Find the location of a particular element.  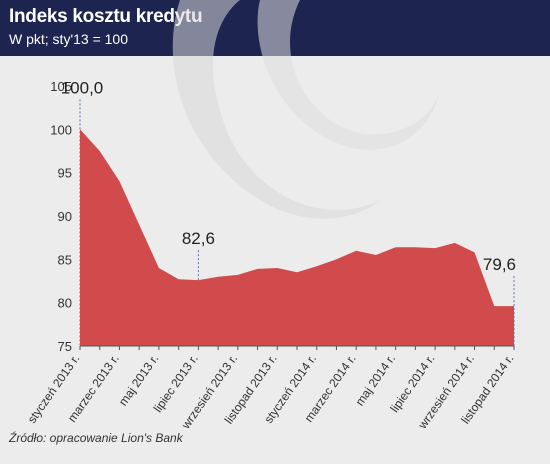

callout-label: 100,0 is located at coordinates (82, 87).